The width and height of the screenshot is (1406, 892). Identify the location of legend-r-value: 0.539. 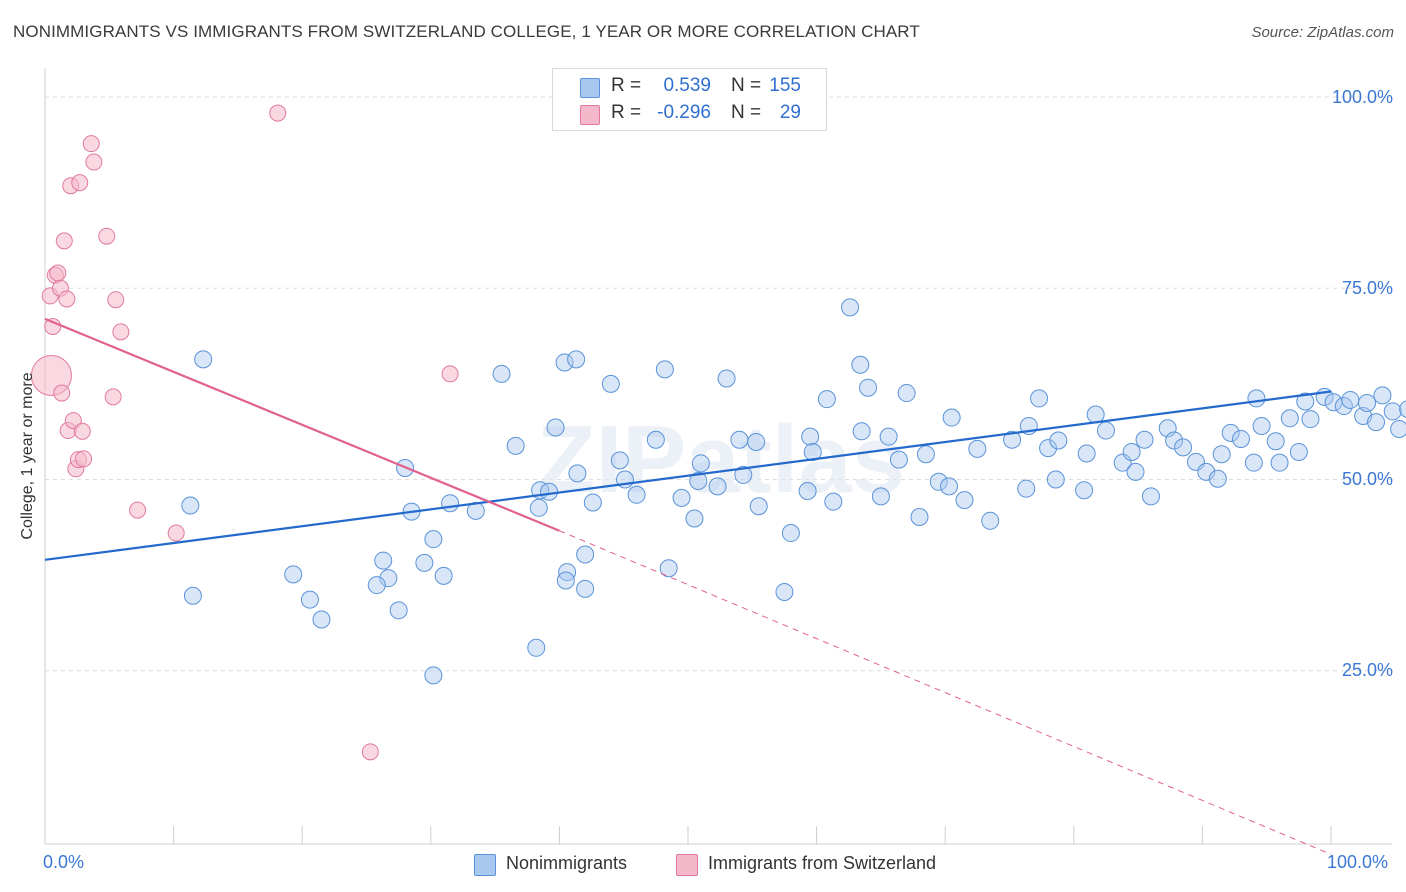
(687, 85).